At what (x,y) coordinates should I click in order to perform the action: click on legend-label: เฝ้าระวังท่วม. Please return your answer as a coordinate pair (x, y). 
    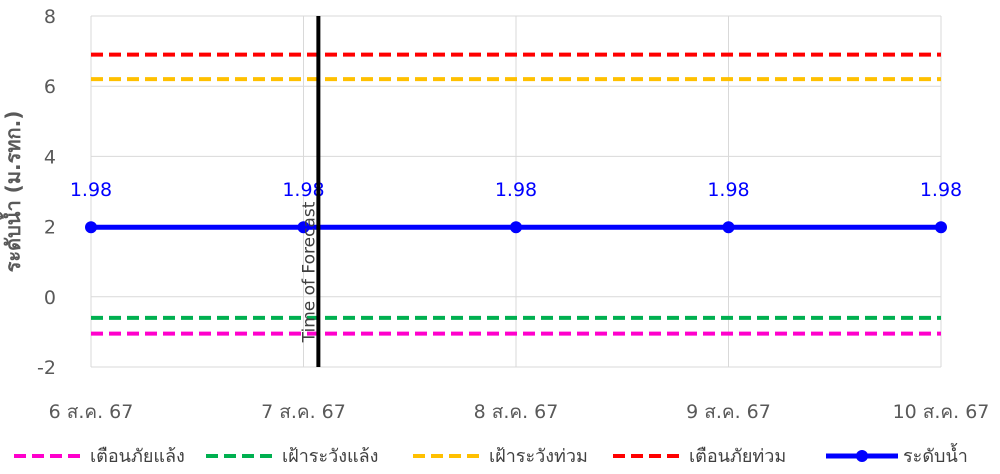
    Looking at the image, I should click on (538, 456).